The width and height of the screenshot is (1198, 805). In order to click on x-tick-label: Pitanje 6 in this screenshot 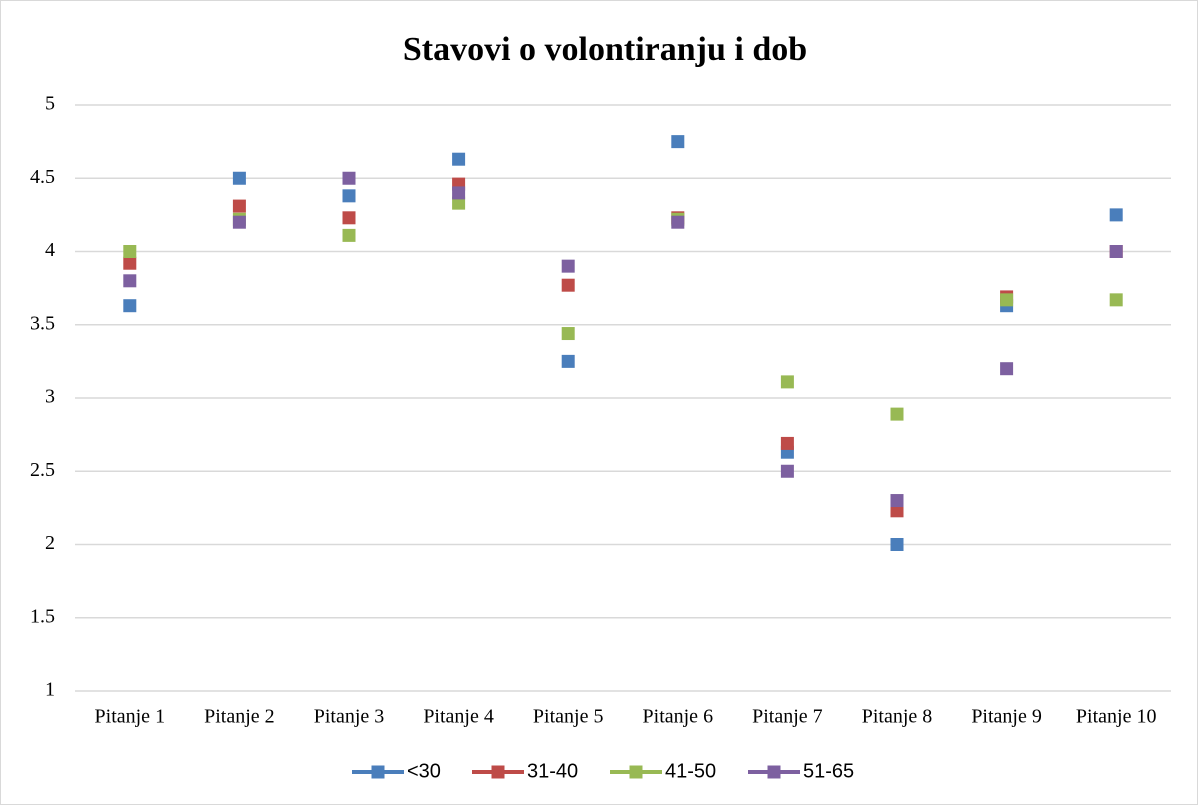, I will do `click(678, 717)`.